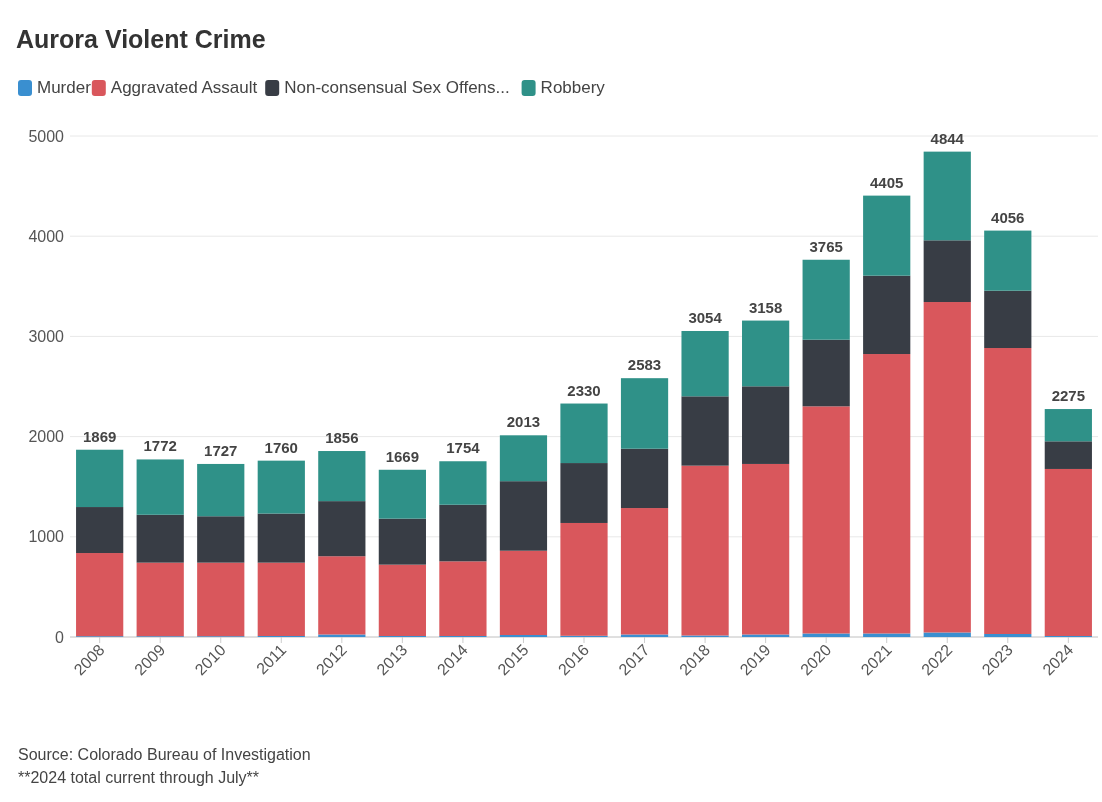 Image resolution: width=1102 pixels, height=802 pixels. I want to click on total-label: 1772, so click(160, 446).